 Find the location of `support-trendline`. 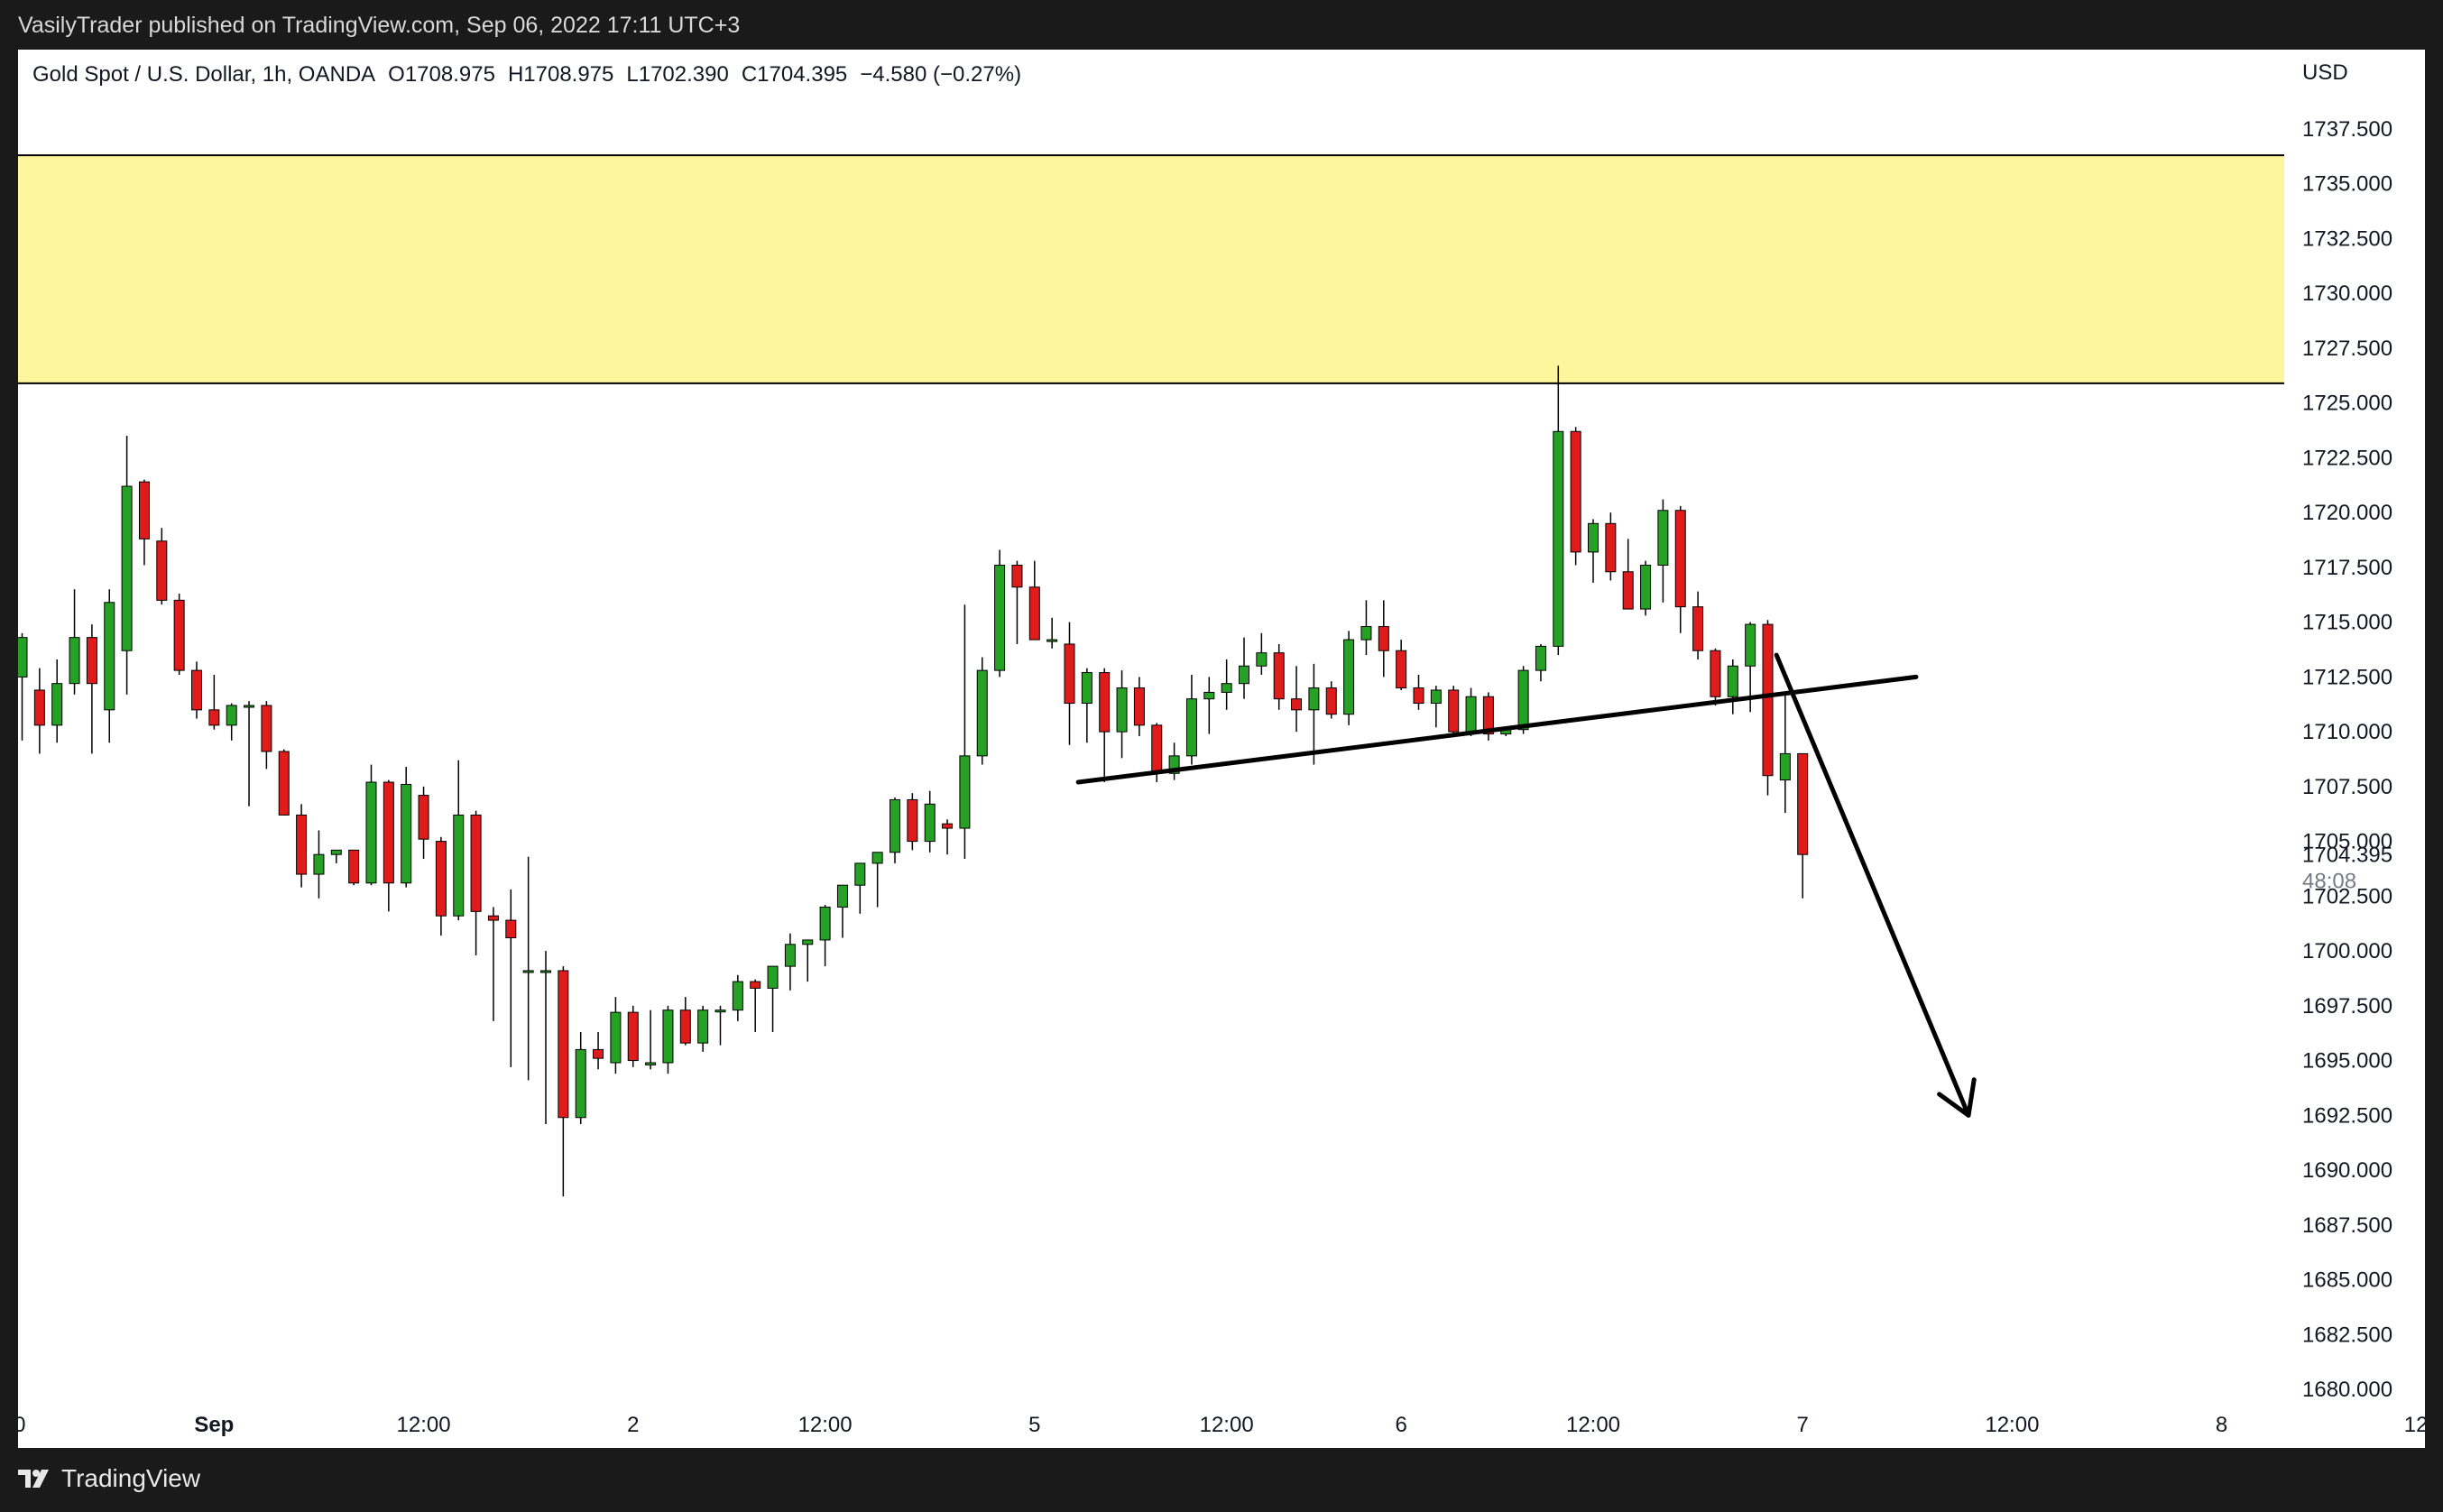

support-trendline is located at coordinates (1497, 729).